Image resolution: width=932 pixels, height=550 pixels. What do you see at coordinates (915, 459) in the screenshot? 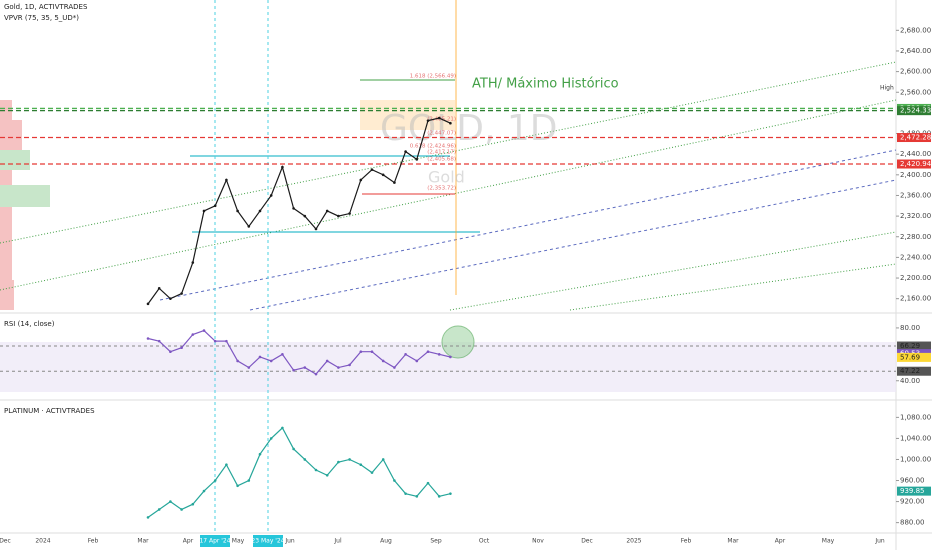
I see `y-tick-label: 1,000.00` at bounding box center [915, 459].